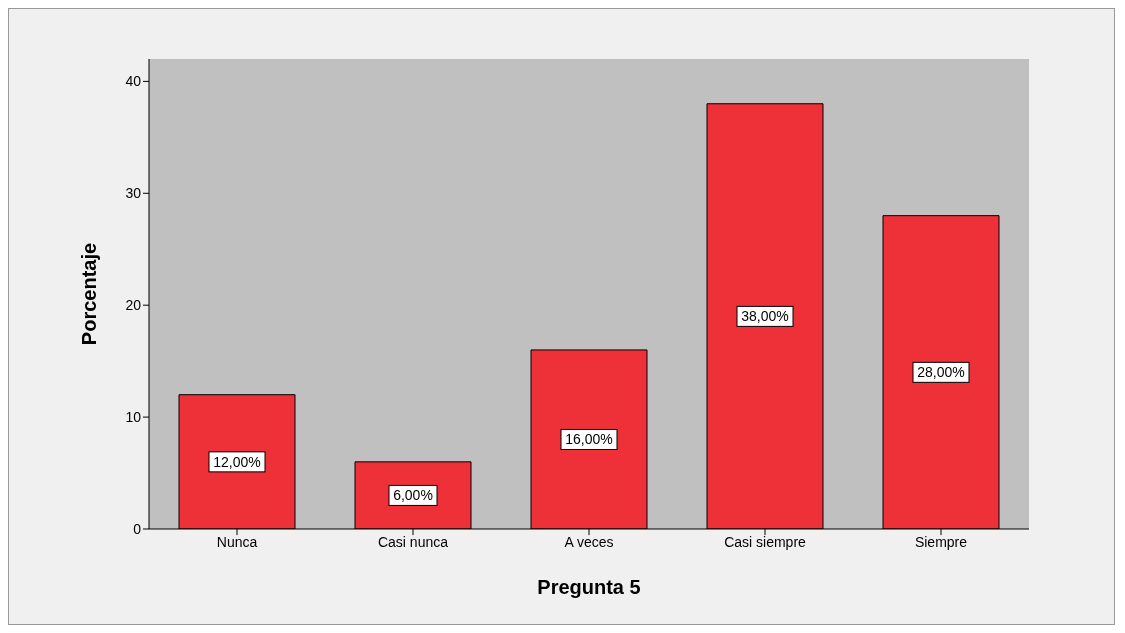 This screenshot has width=1125, height=633. I want to click on data-label: 12,00%, so click(237, 461).